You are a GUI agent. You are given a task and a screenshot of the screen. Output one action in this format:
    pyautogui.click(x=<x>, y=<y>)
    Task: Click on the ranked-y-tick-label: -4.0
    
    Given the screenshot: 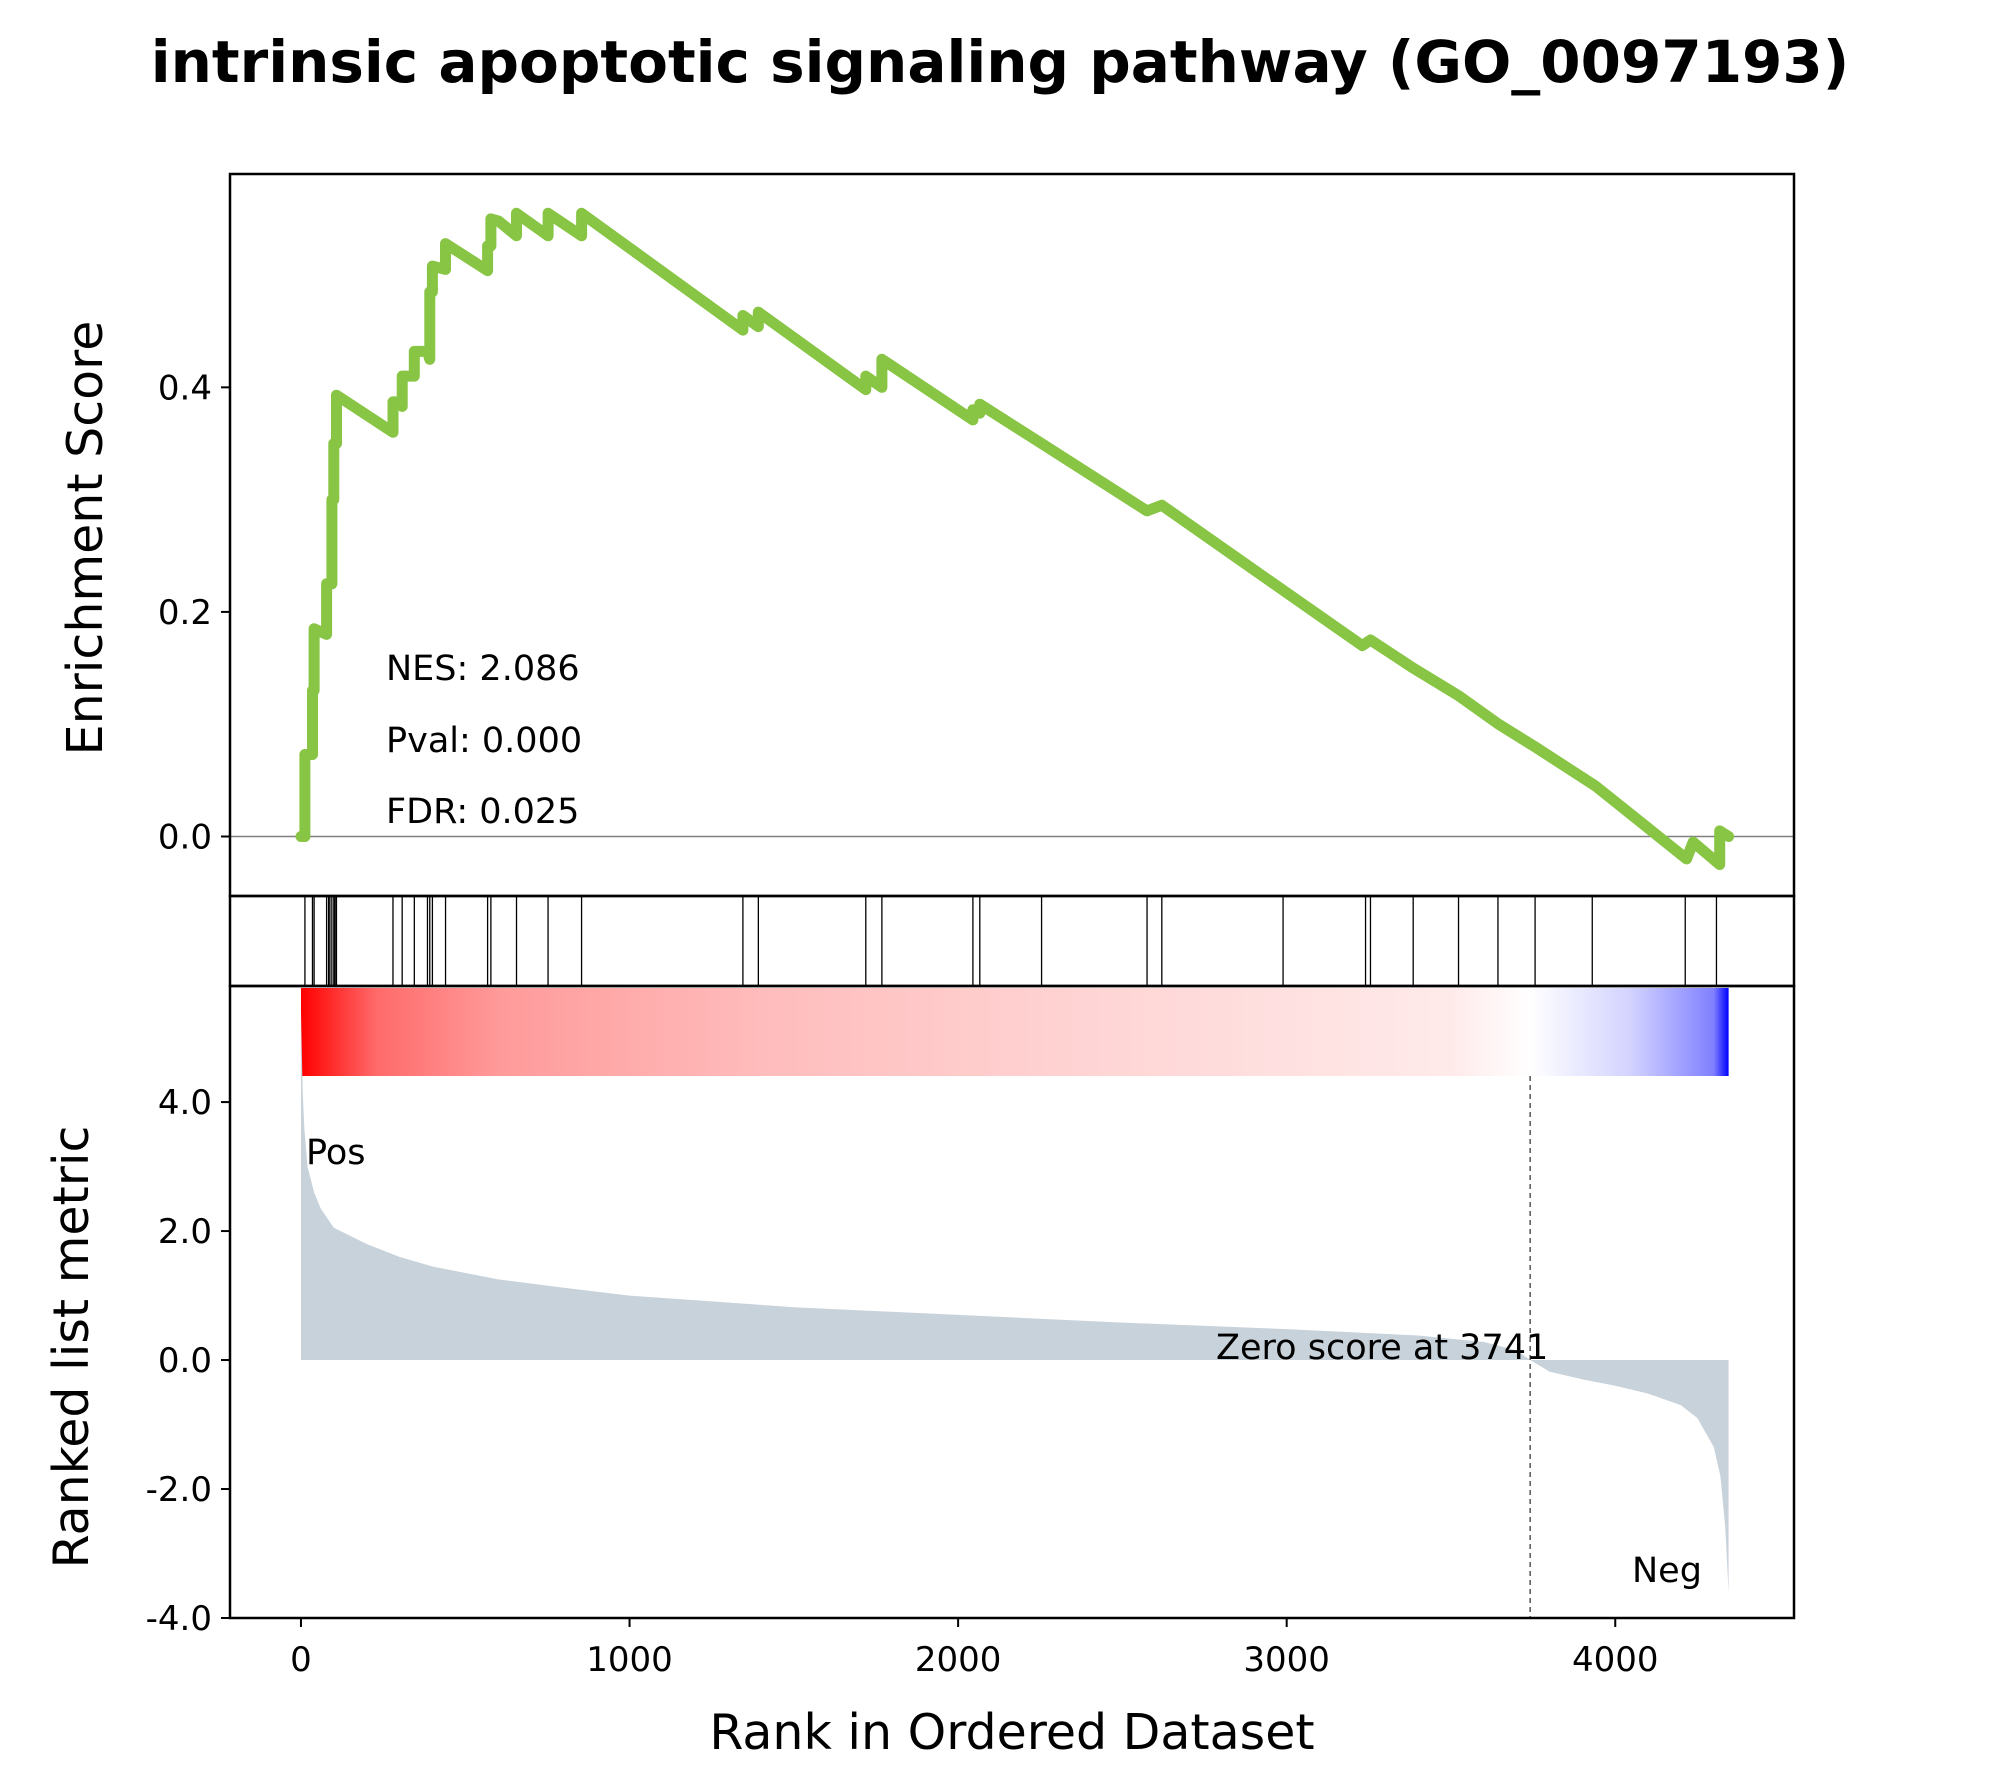 What is the action you would take?
    pyautogui.click(x=179, y=1619)
    